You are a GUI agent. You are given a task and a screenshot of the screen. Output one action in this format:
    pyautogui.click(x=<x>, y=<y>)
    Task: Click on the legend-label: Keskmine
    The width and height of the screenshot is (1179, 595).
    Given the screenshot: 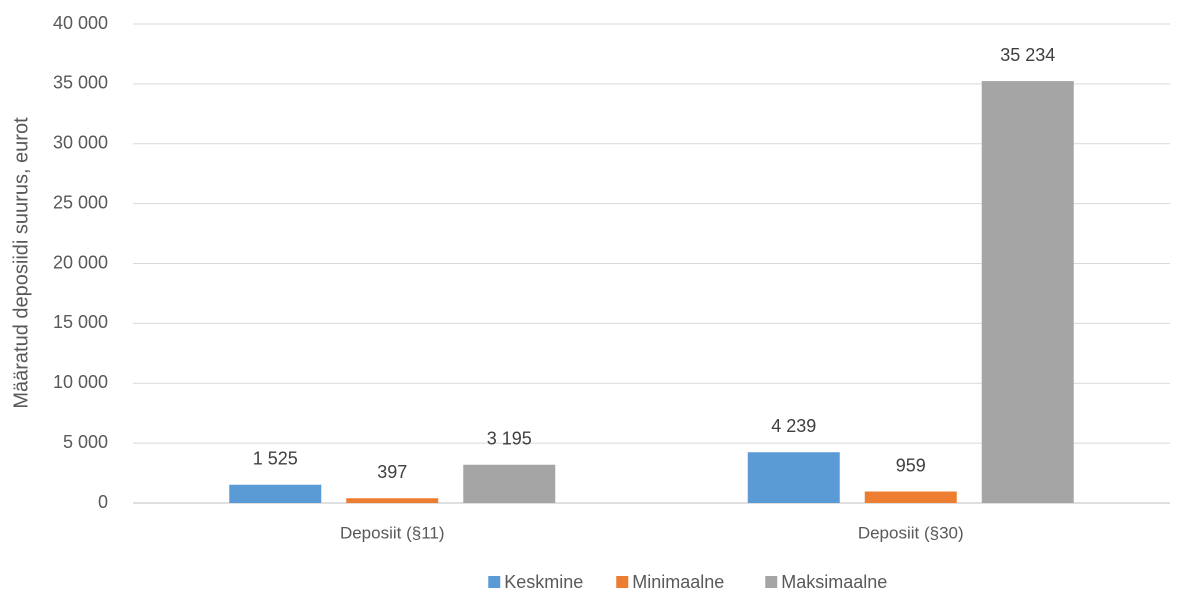 What is the action you would take?
    pyautogui.click(x=543, y=582)
    